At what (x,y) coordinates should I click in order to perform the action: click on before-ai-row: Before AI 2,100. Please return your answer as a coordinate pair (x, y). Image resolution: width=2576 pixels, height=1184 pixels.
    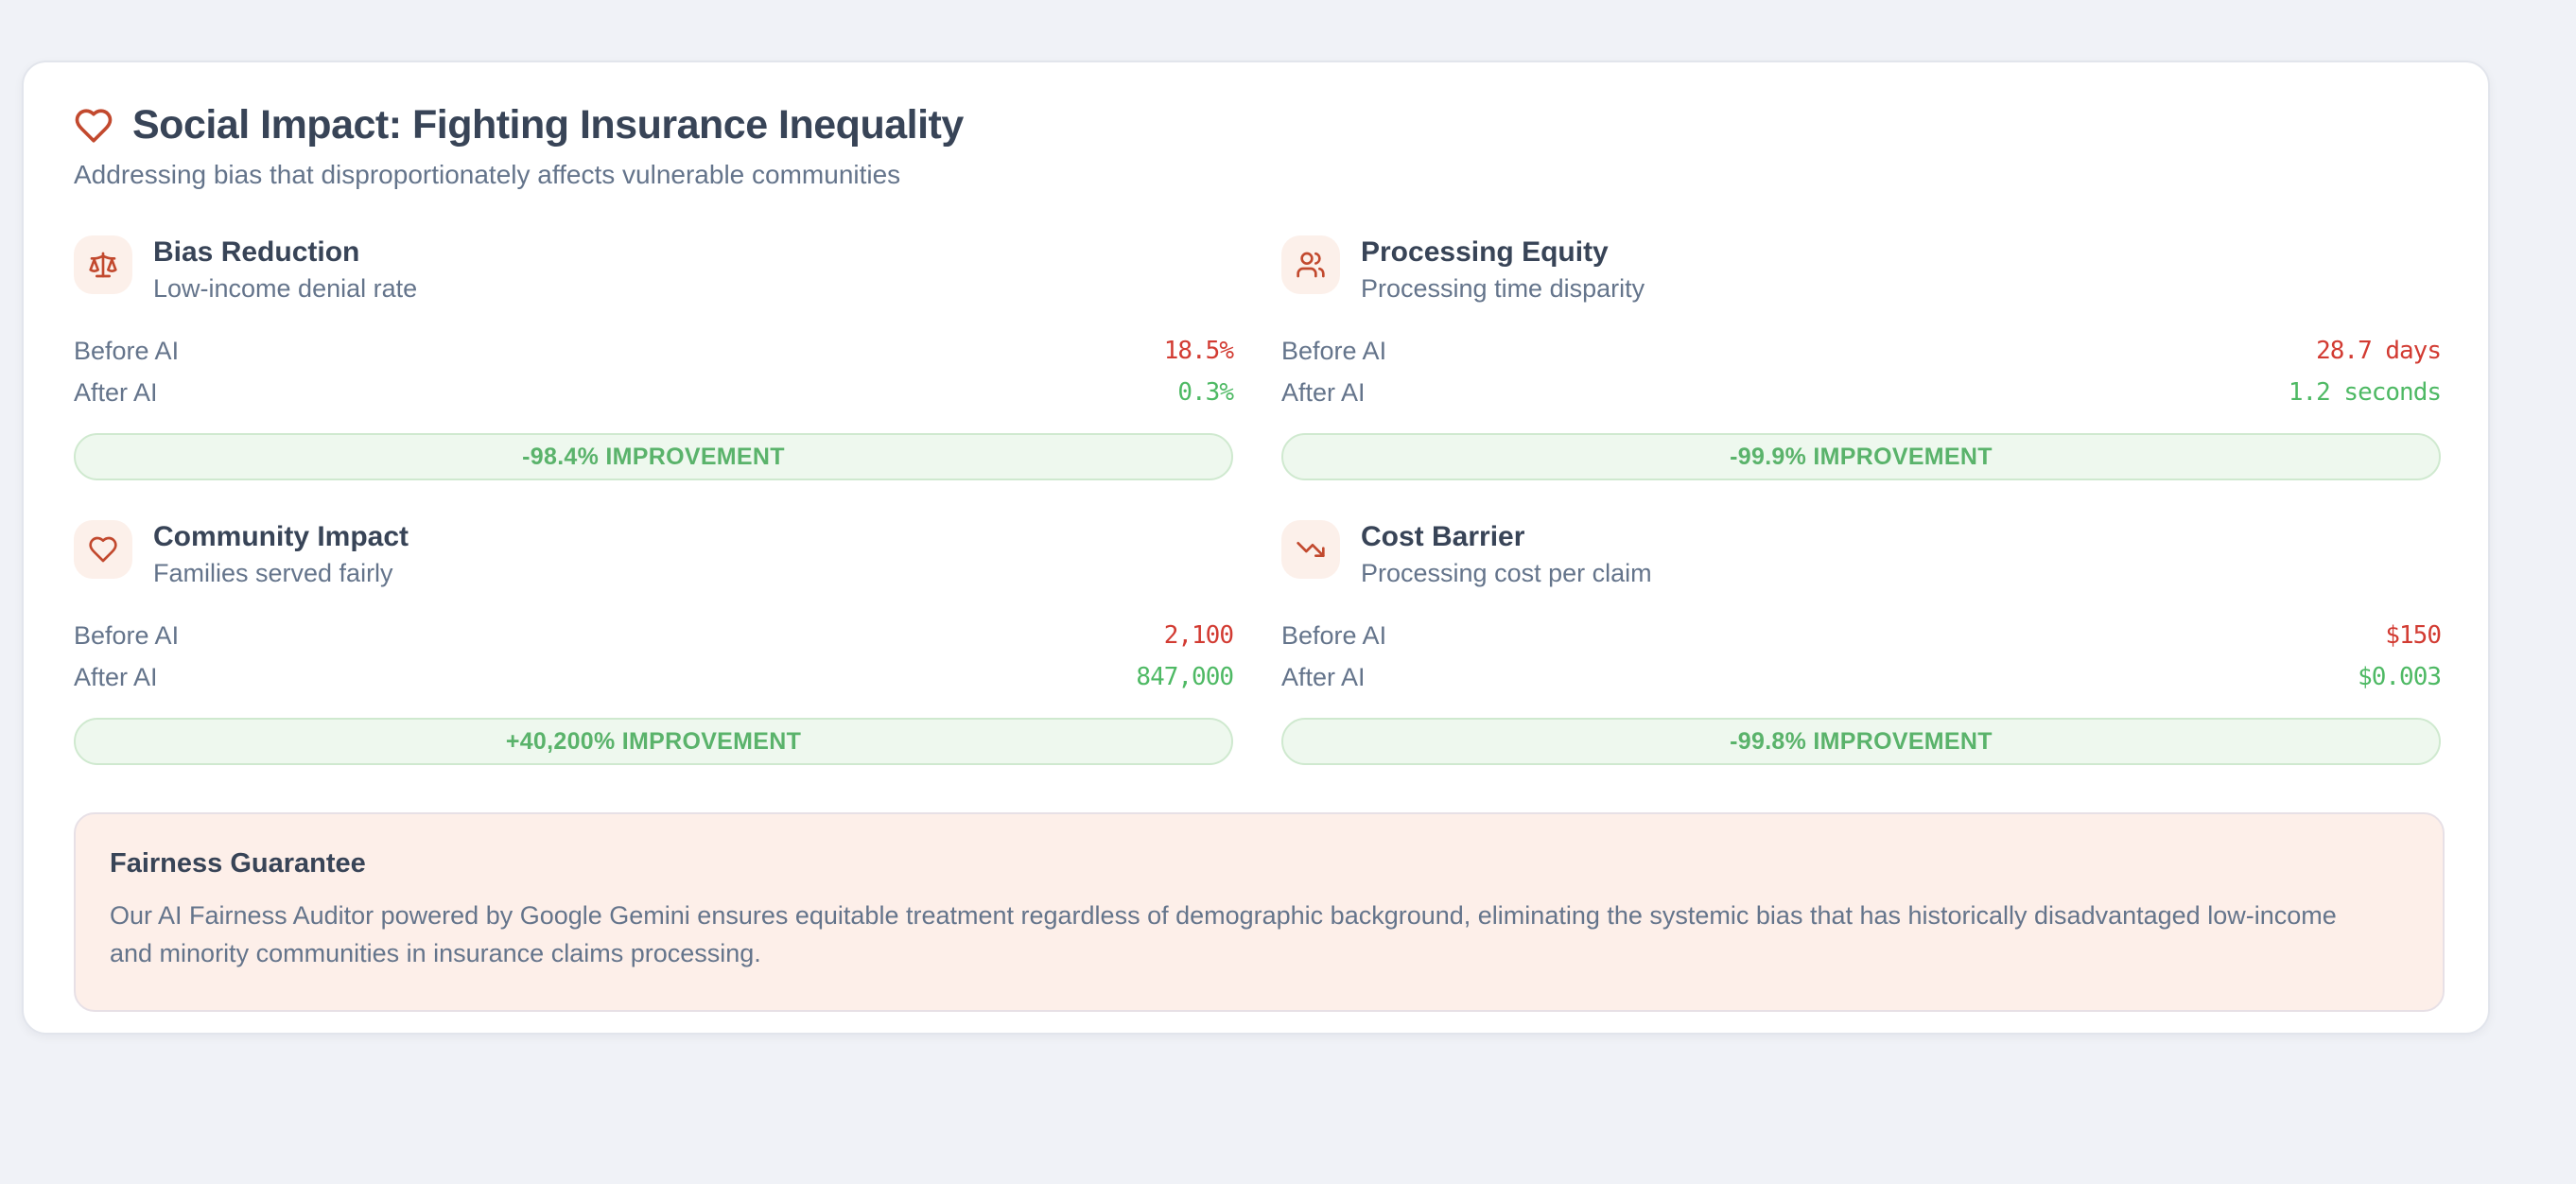
    Looking at the image, I should click on (654, 635).